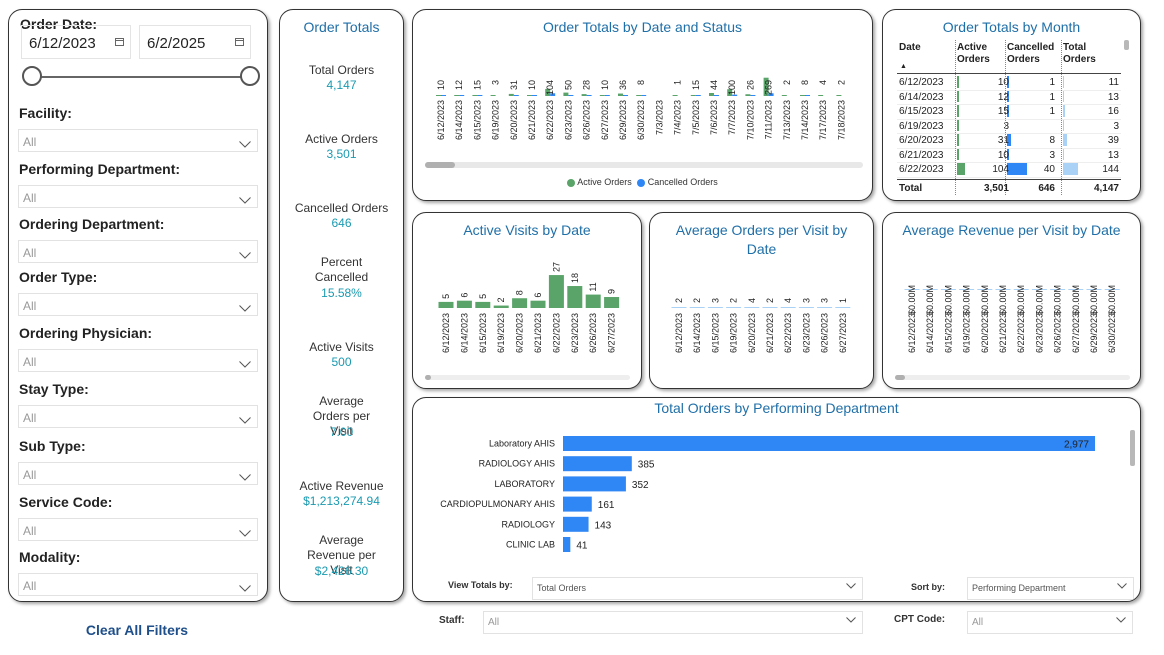 The height and width of the screenshot is (655, 1164). I want to click on view-totals-dropdown: Total Orders, so click(697, 588).